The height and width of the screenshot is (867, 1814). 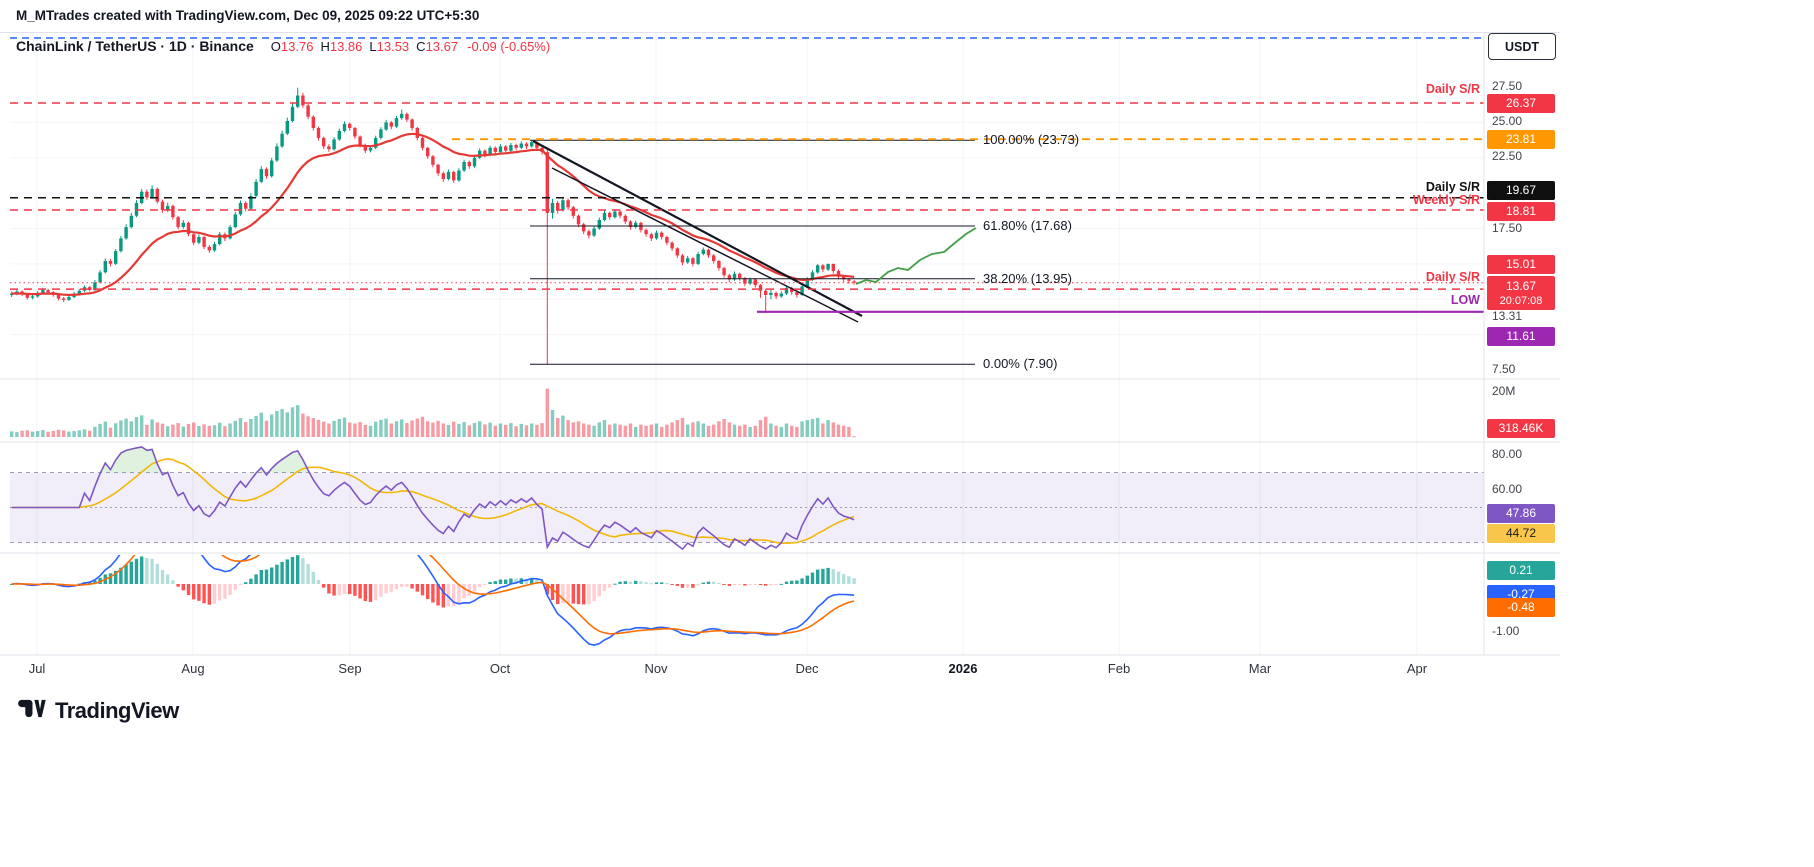 What do you see at coordinates (442, 46) in the screenshot?
I see `close-value: 13.67` at bounding box center [442, 46].